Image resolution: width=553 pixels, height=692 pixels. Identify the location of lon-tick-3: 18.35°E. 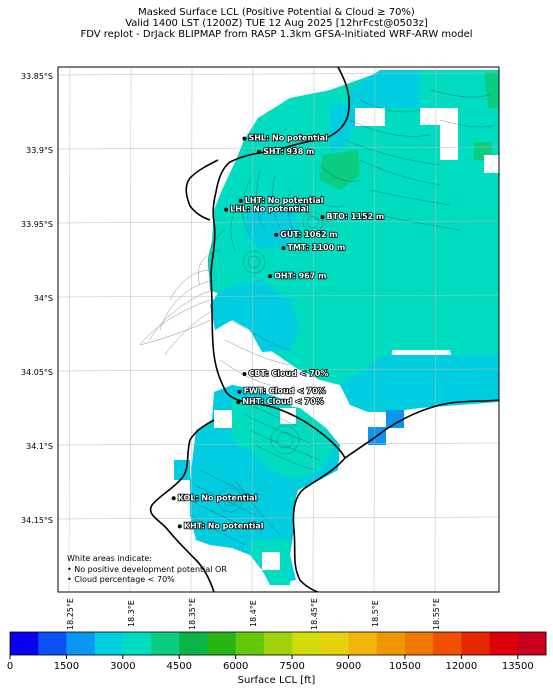
(192, 614).